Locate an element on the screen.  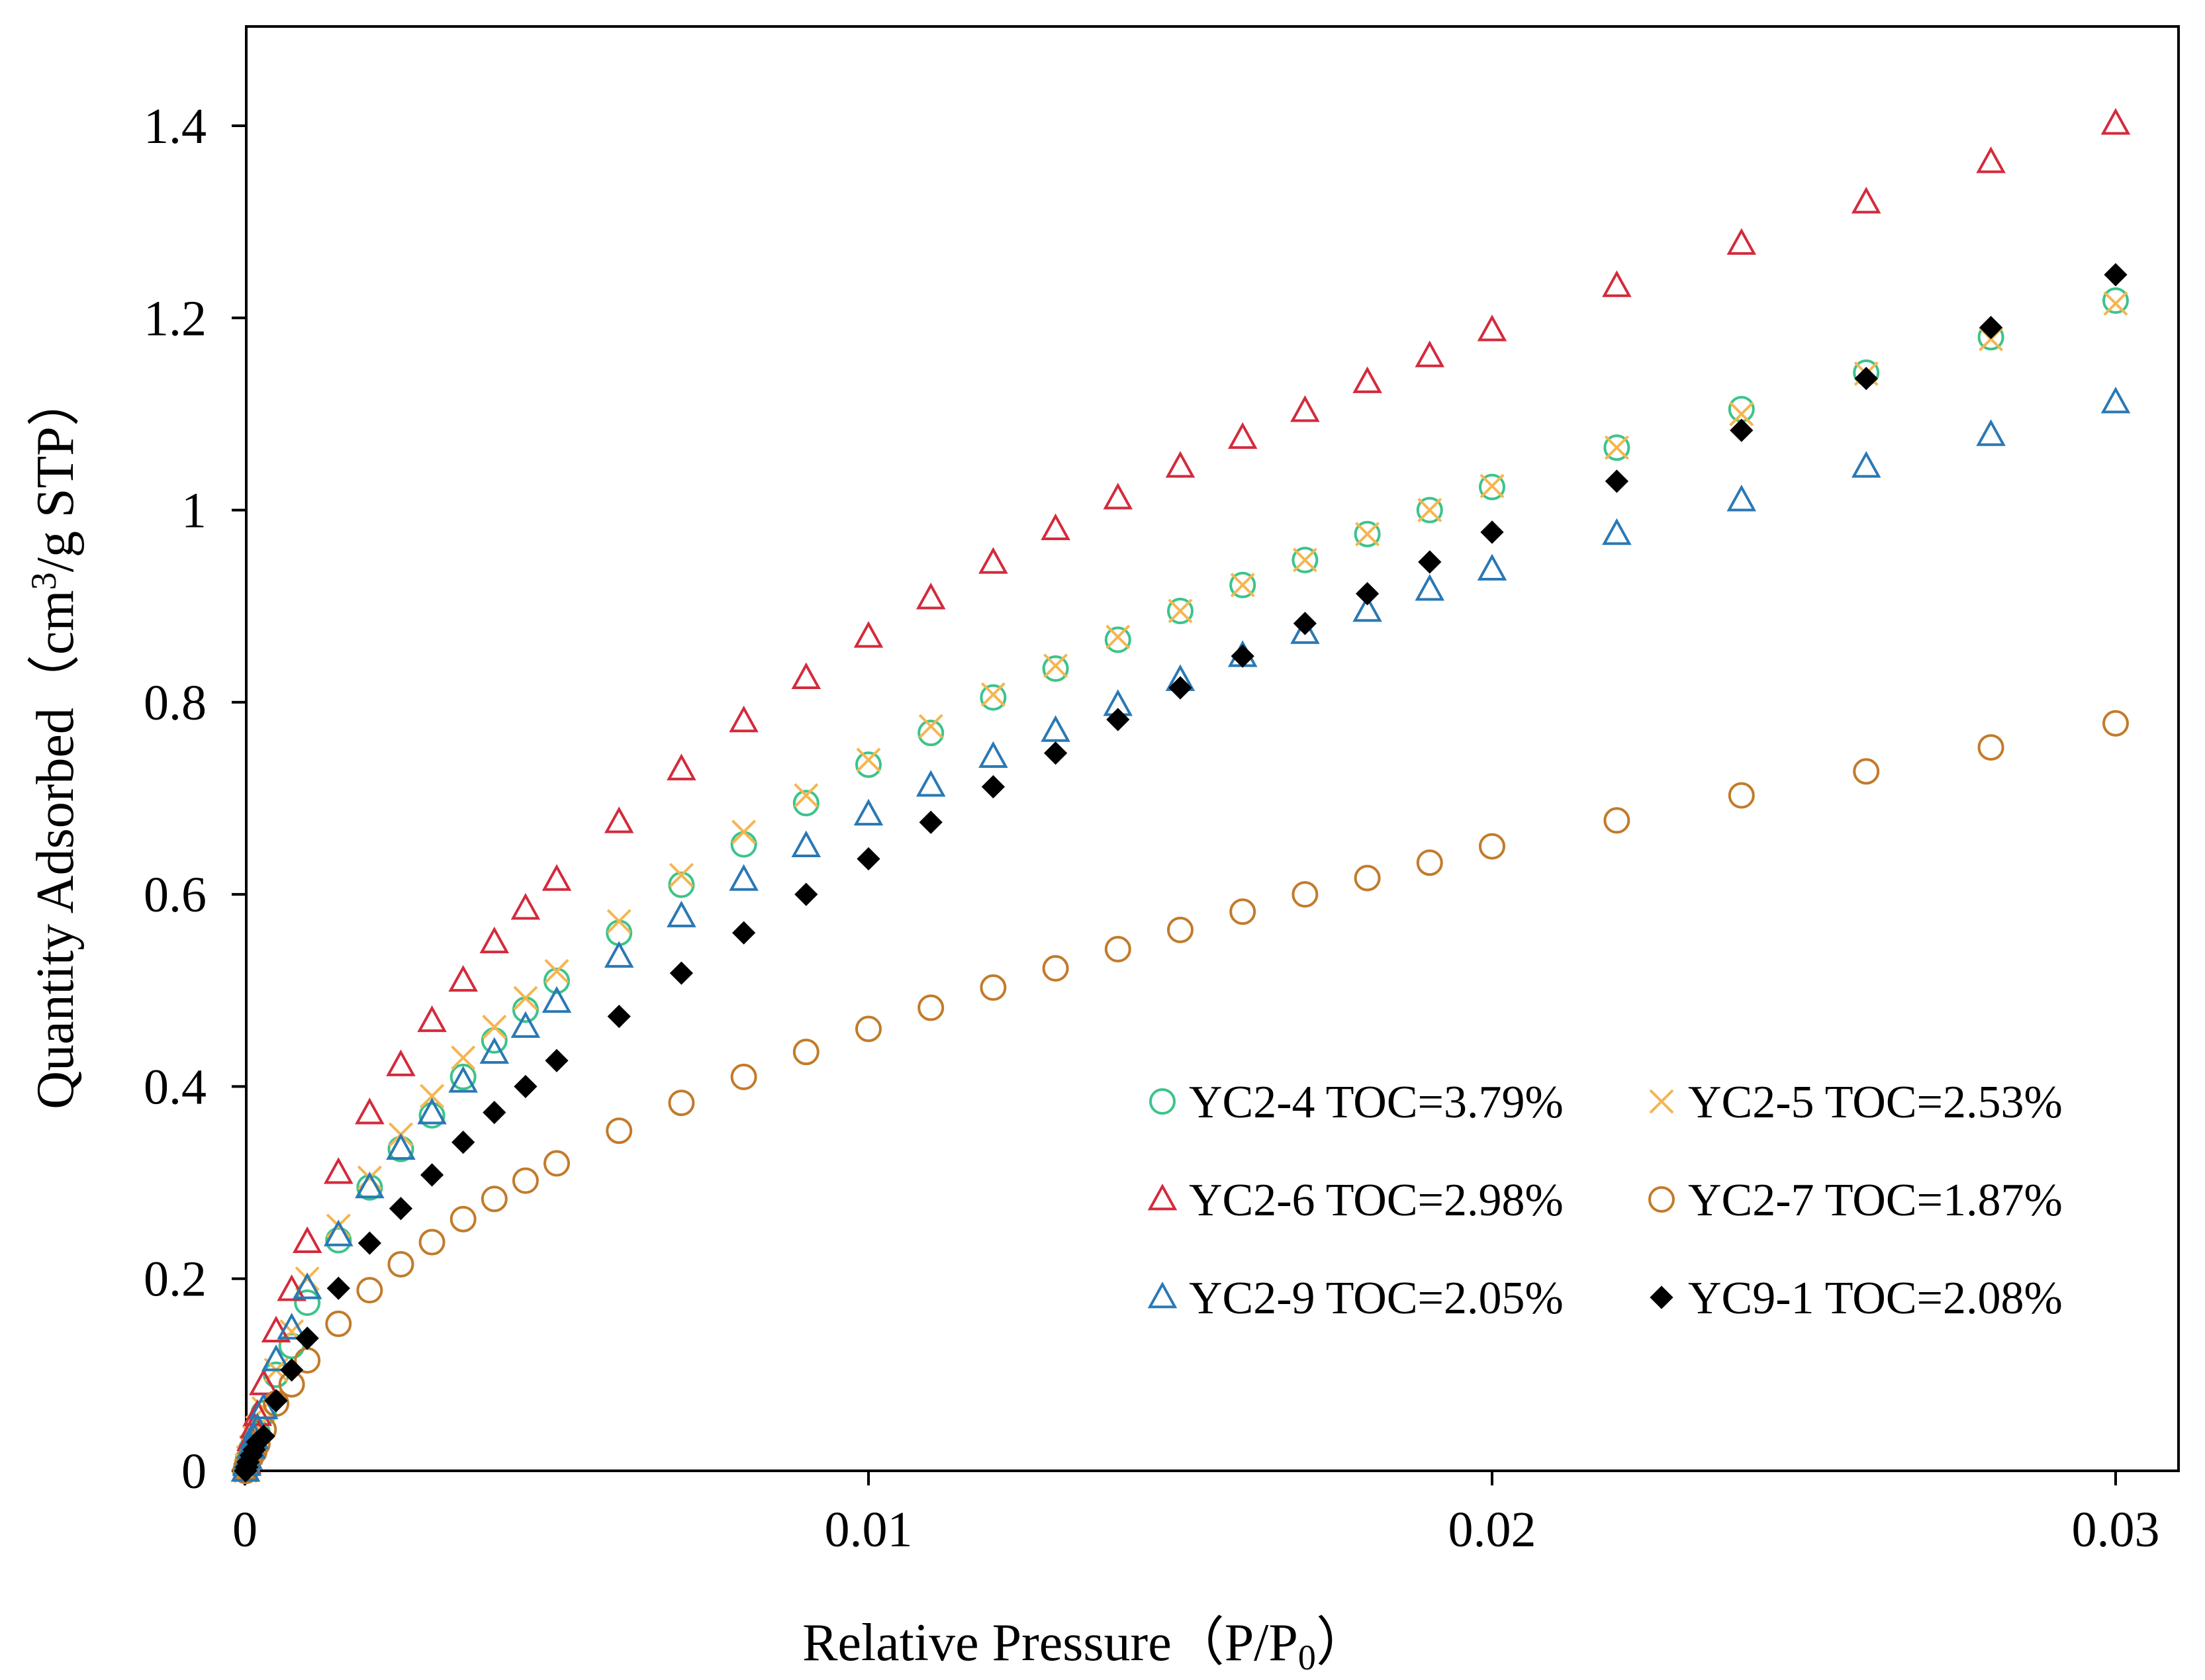
legend-label: YC2-7 TOC=1.87% is located at coordinates (1875, 1200).